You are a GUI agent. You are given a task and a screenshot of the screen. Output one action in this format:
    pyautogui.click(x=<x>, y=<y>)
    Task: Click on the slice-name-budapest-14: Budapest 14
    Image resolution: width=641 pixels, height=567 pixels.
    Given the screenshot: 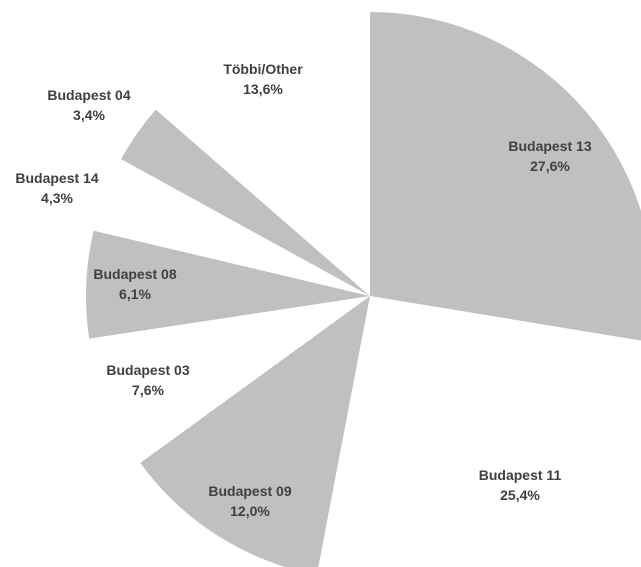 What is the action you would take?
    pyautogui.click(x=56, y=178)
    